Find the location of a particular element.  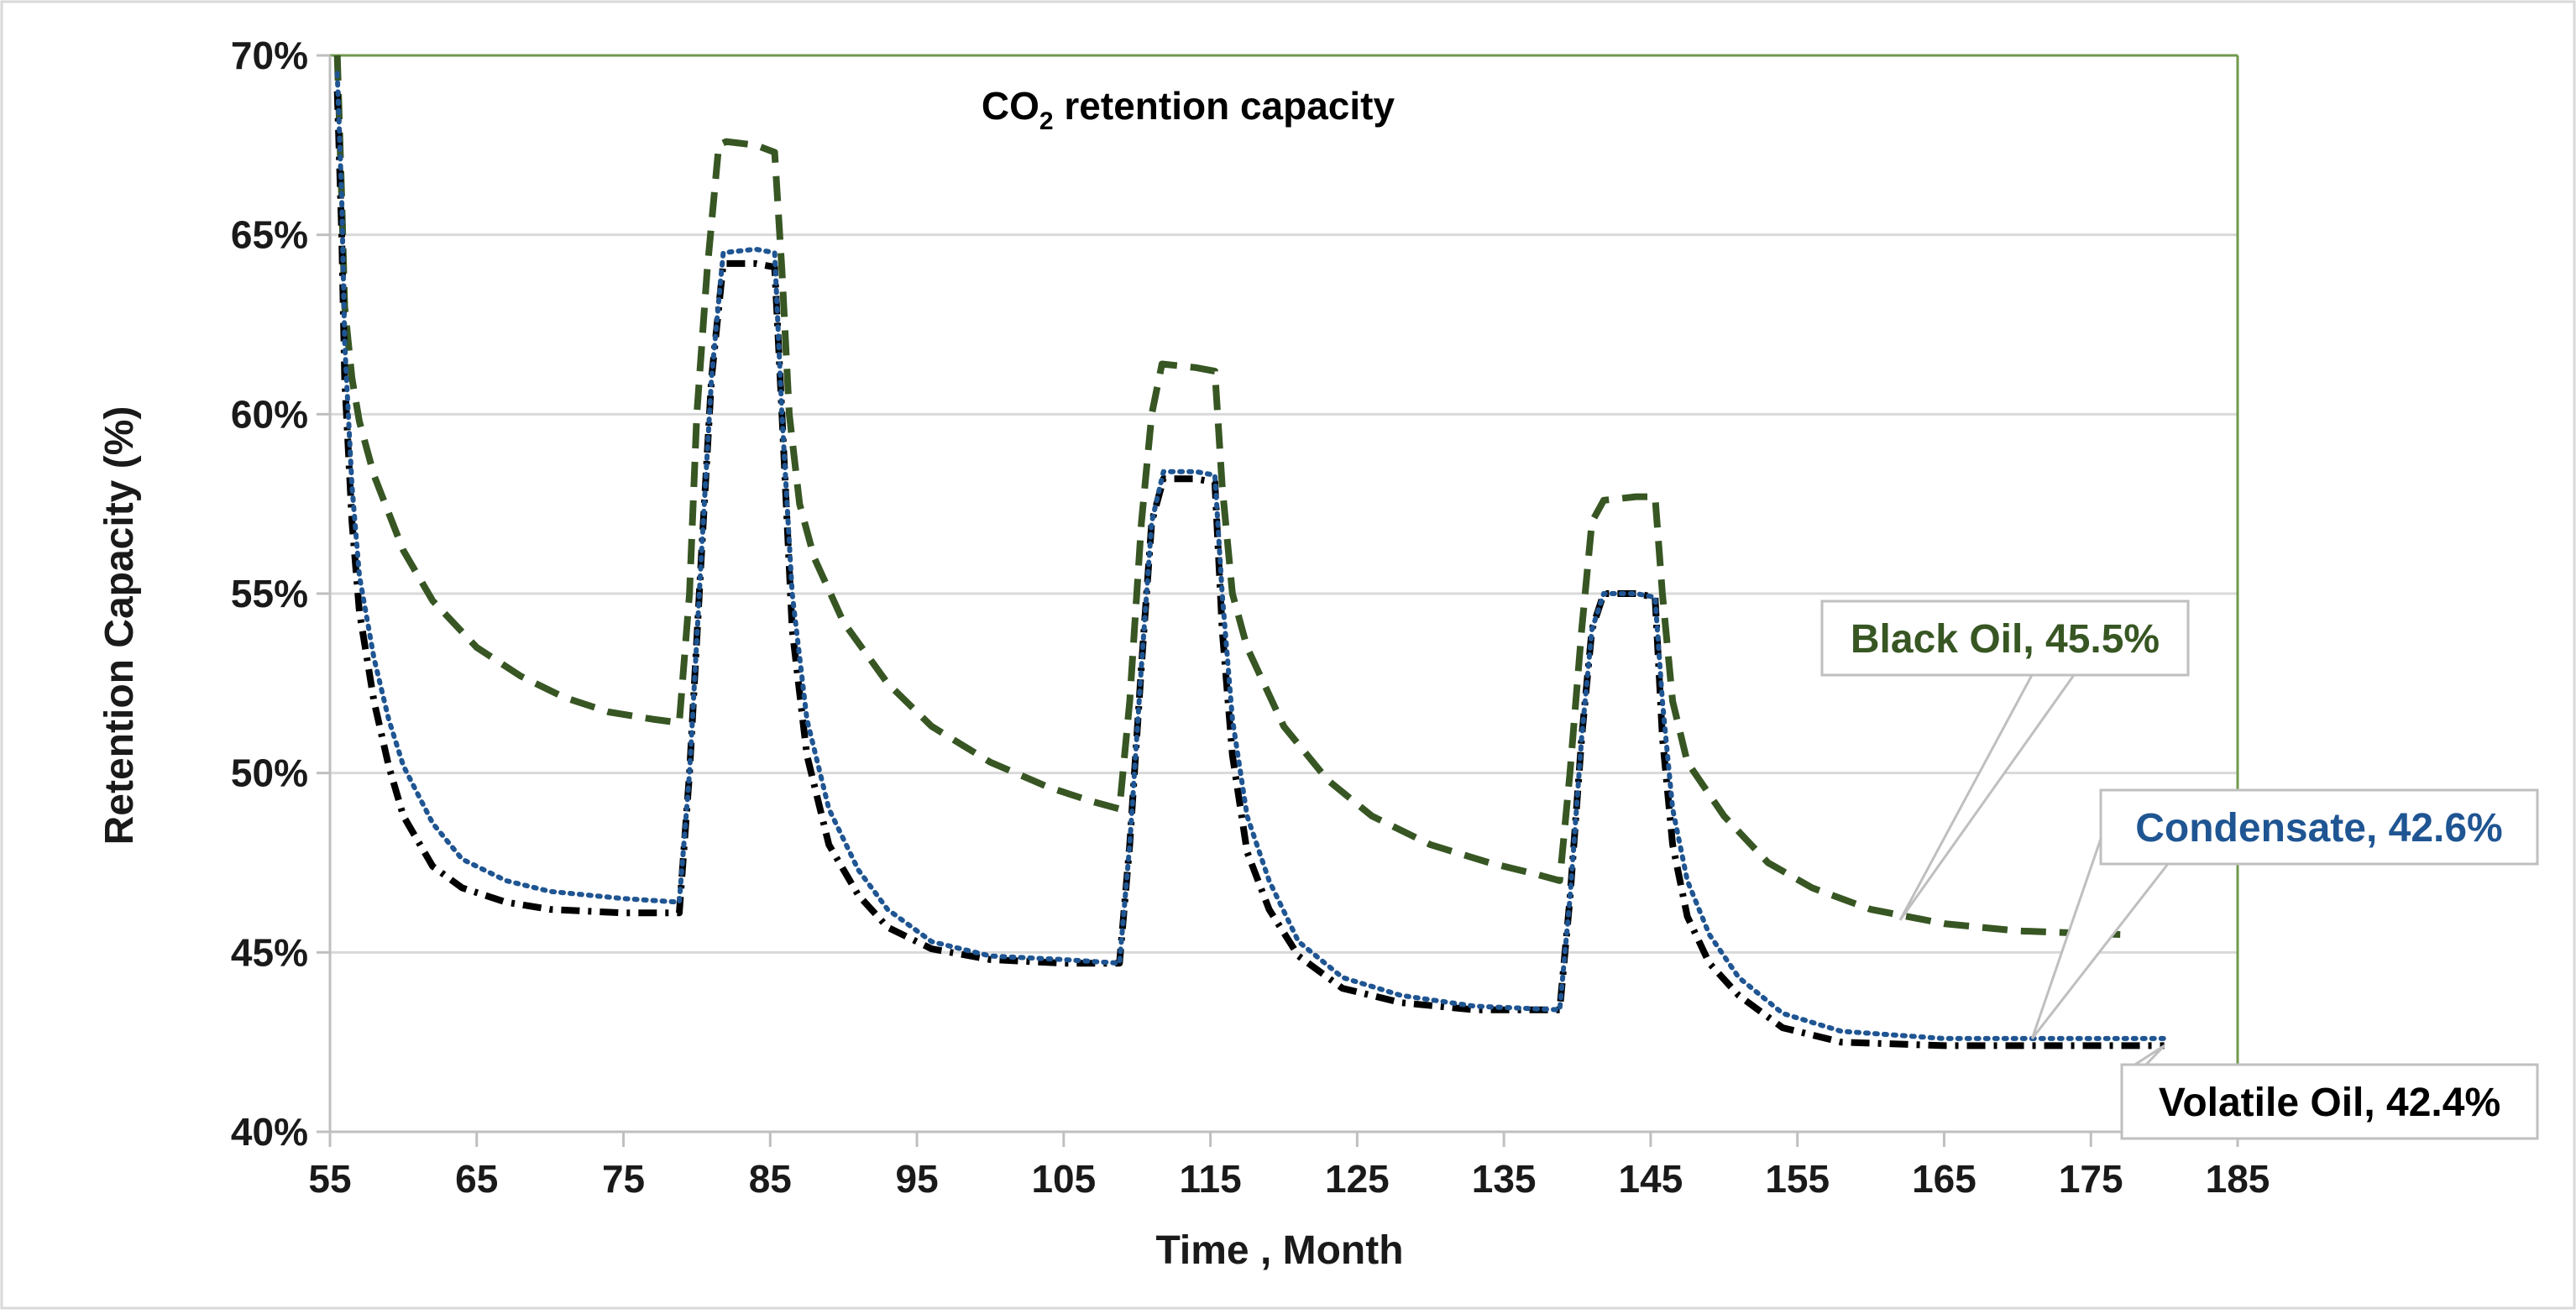

callout-label-black-oil: Black Oil, 45.5% is located at coordinates (2006, 640).